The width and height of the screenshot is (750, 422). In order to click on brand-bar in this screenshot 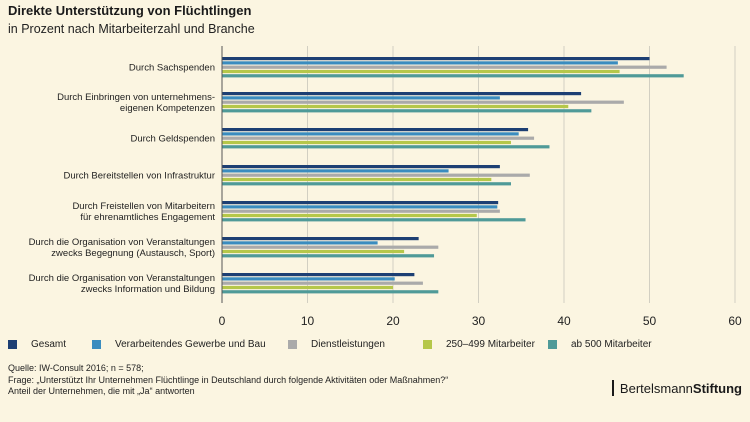, I will do `click(613, 388)`.